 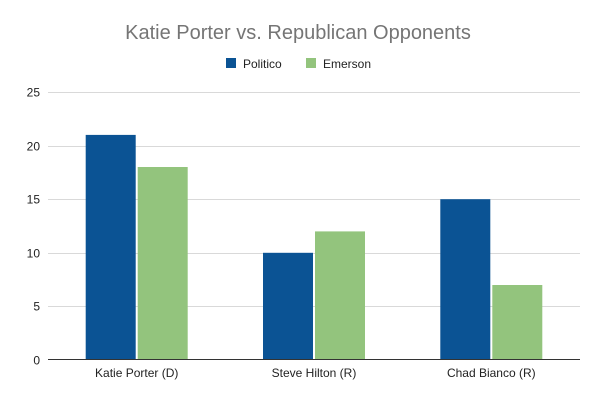 I want to click on y-tick-label: 10, so click(x=34, y=254).